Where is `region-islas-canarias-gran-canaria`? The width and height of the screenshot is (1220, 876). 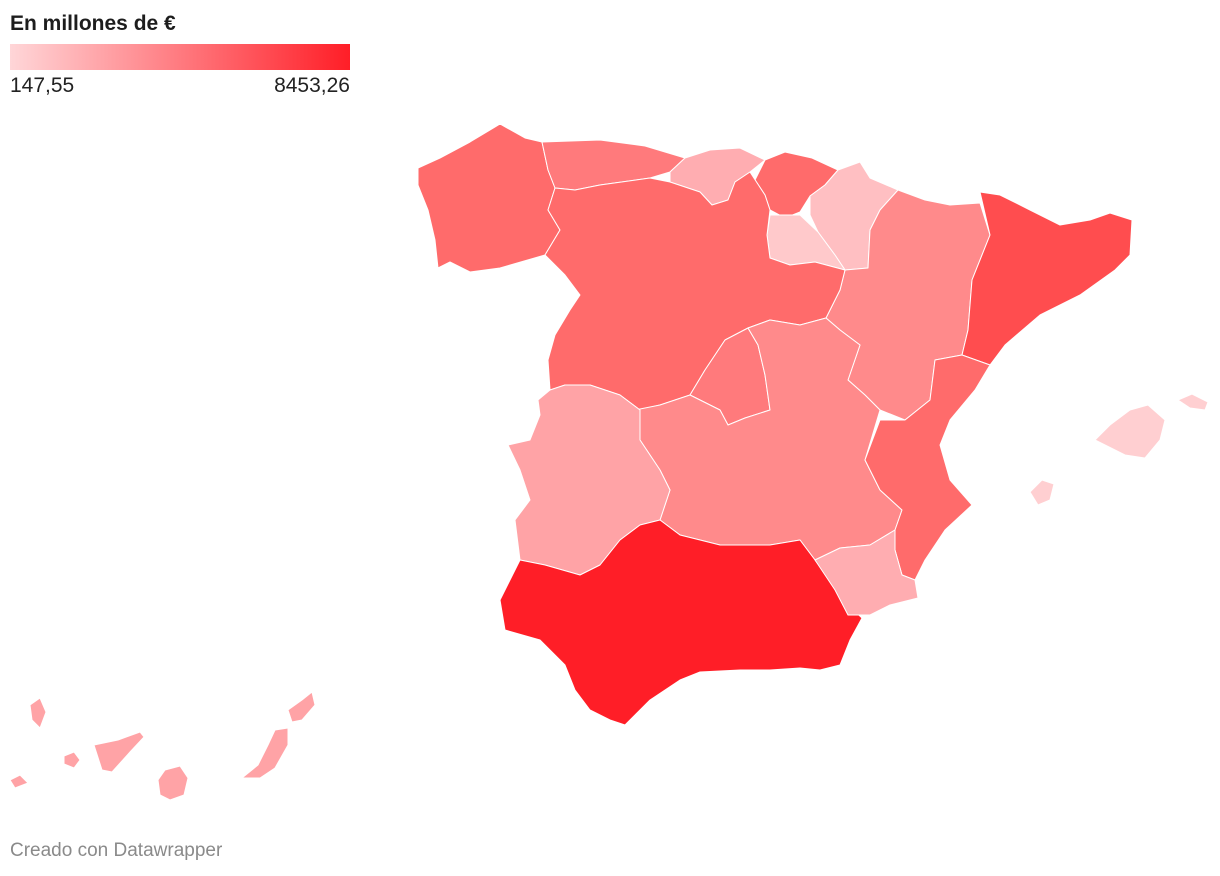 region-islas-canarias-gran-canaria is located at coordinates (173, 783).